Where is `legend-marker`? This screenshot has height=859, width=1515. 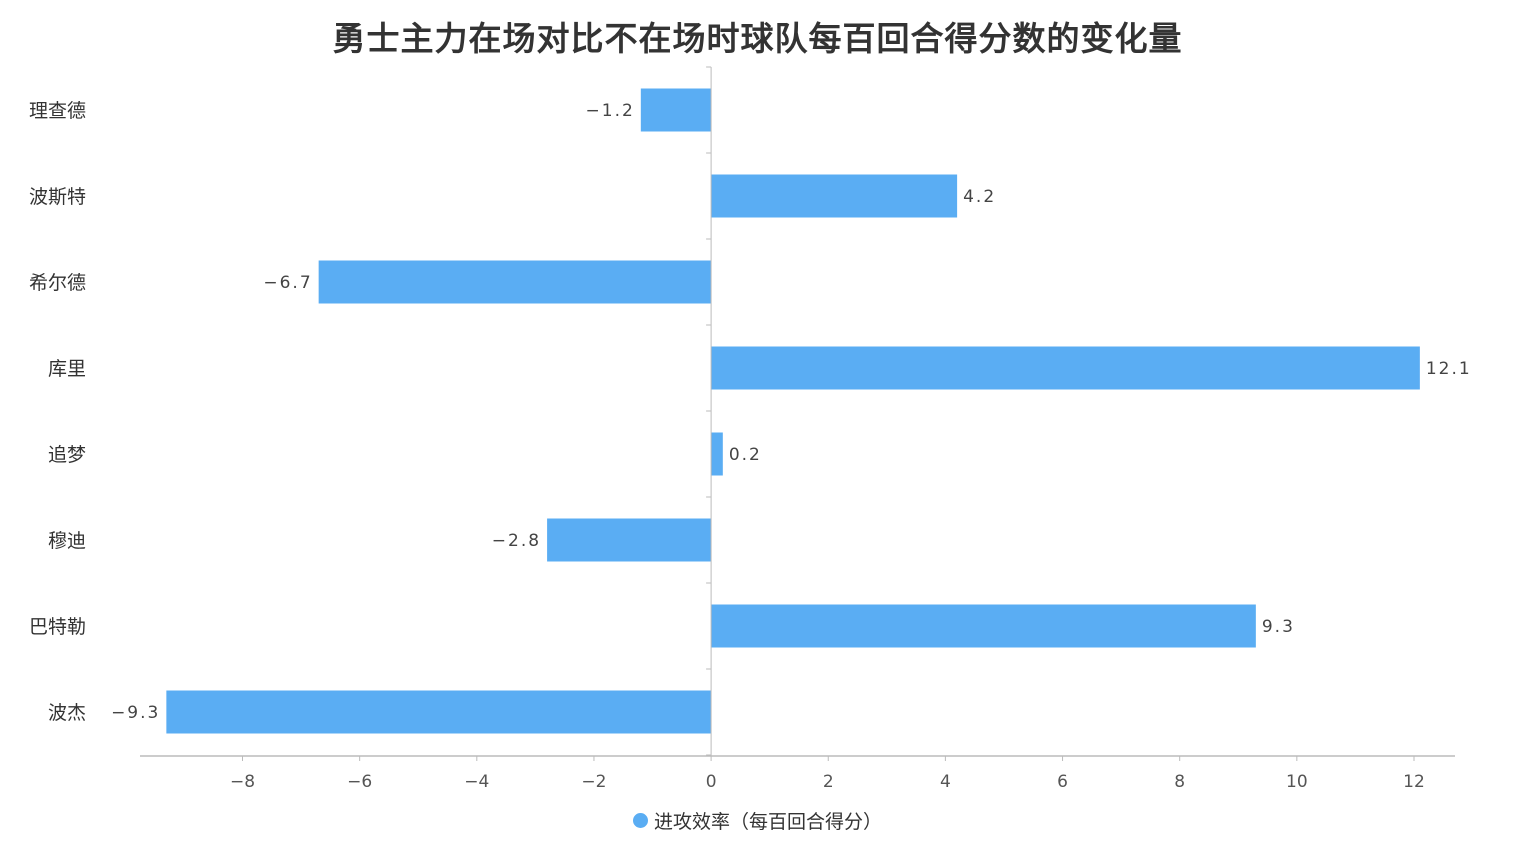
legend-marker is located at coordinates (640, 820).